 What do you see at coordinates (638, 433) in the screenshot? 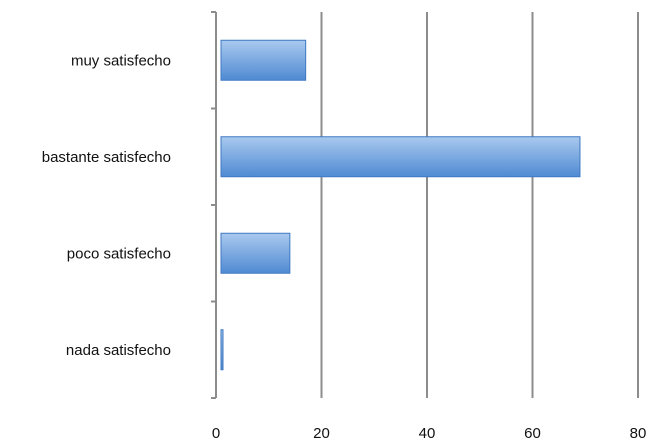
I see `x-tick-label-4: 80` at bounding box center [638, 433].